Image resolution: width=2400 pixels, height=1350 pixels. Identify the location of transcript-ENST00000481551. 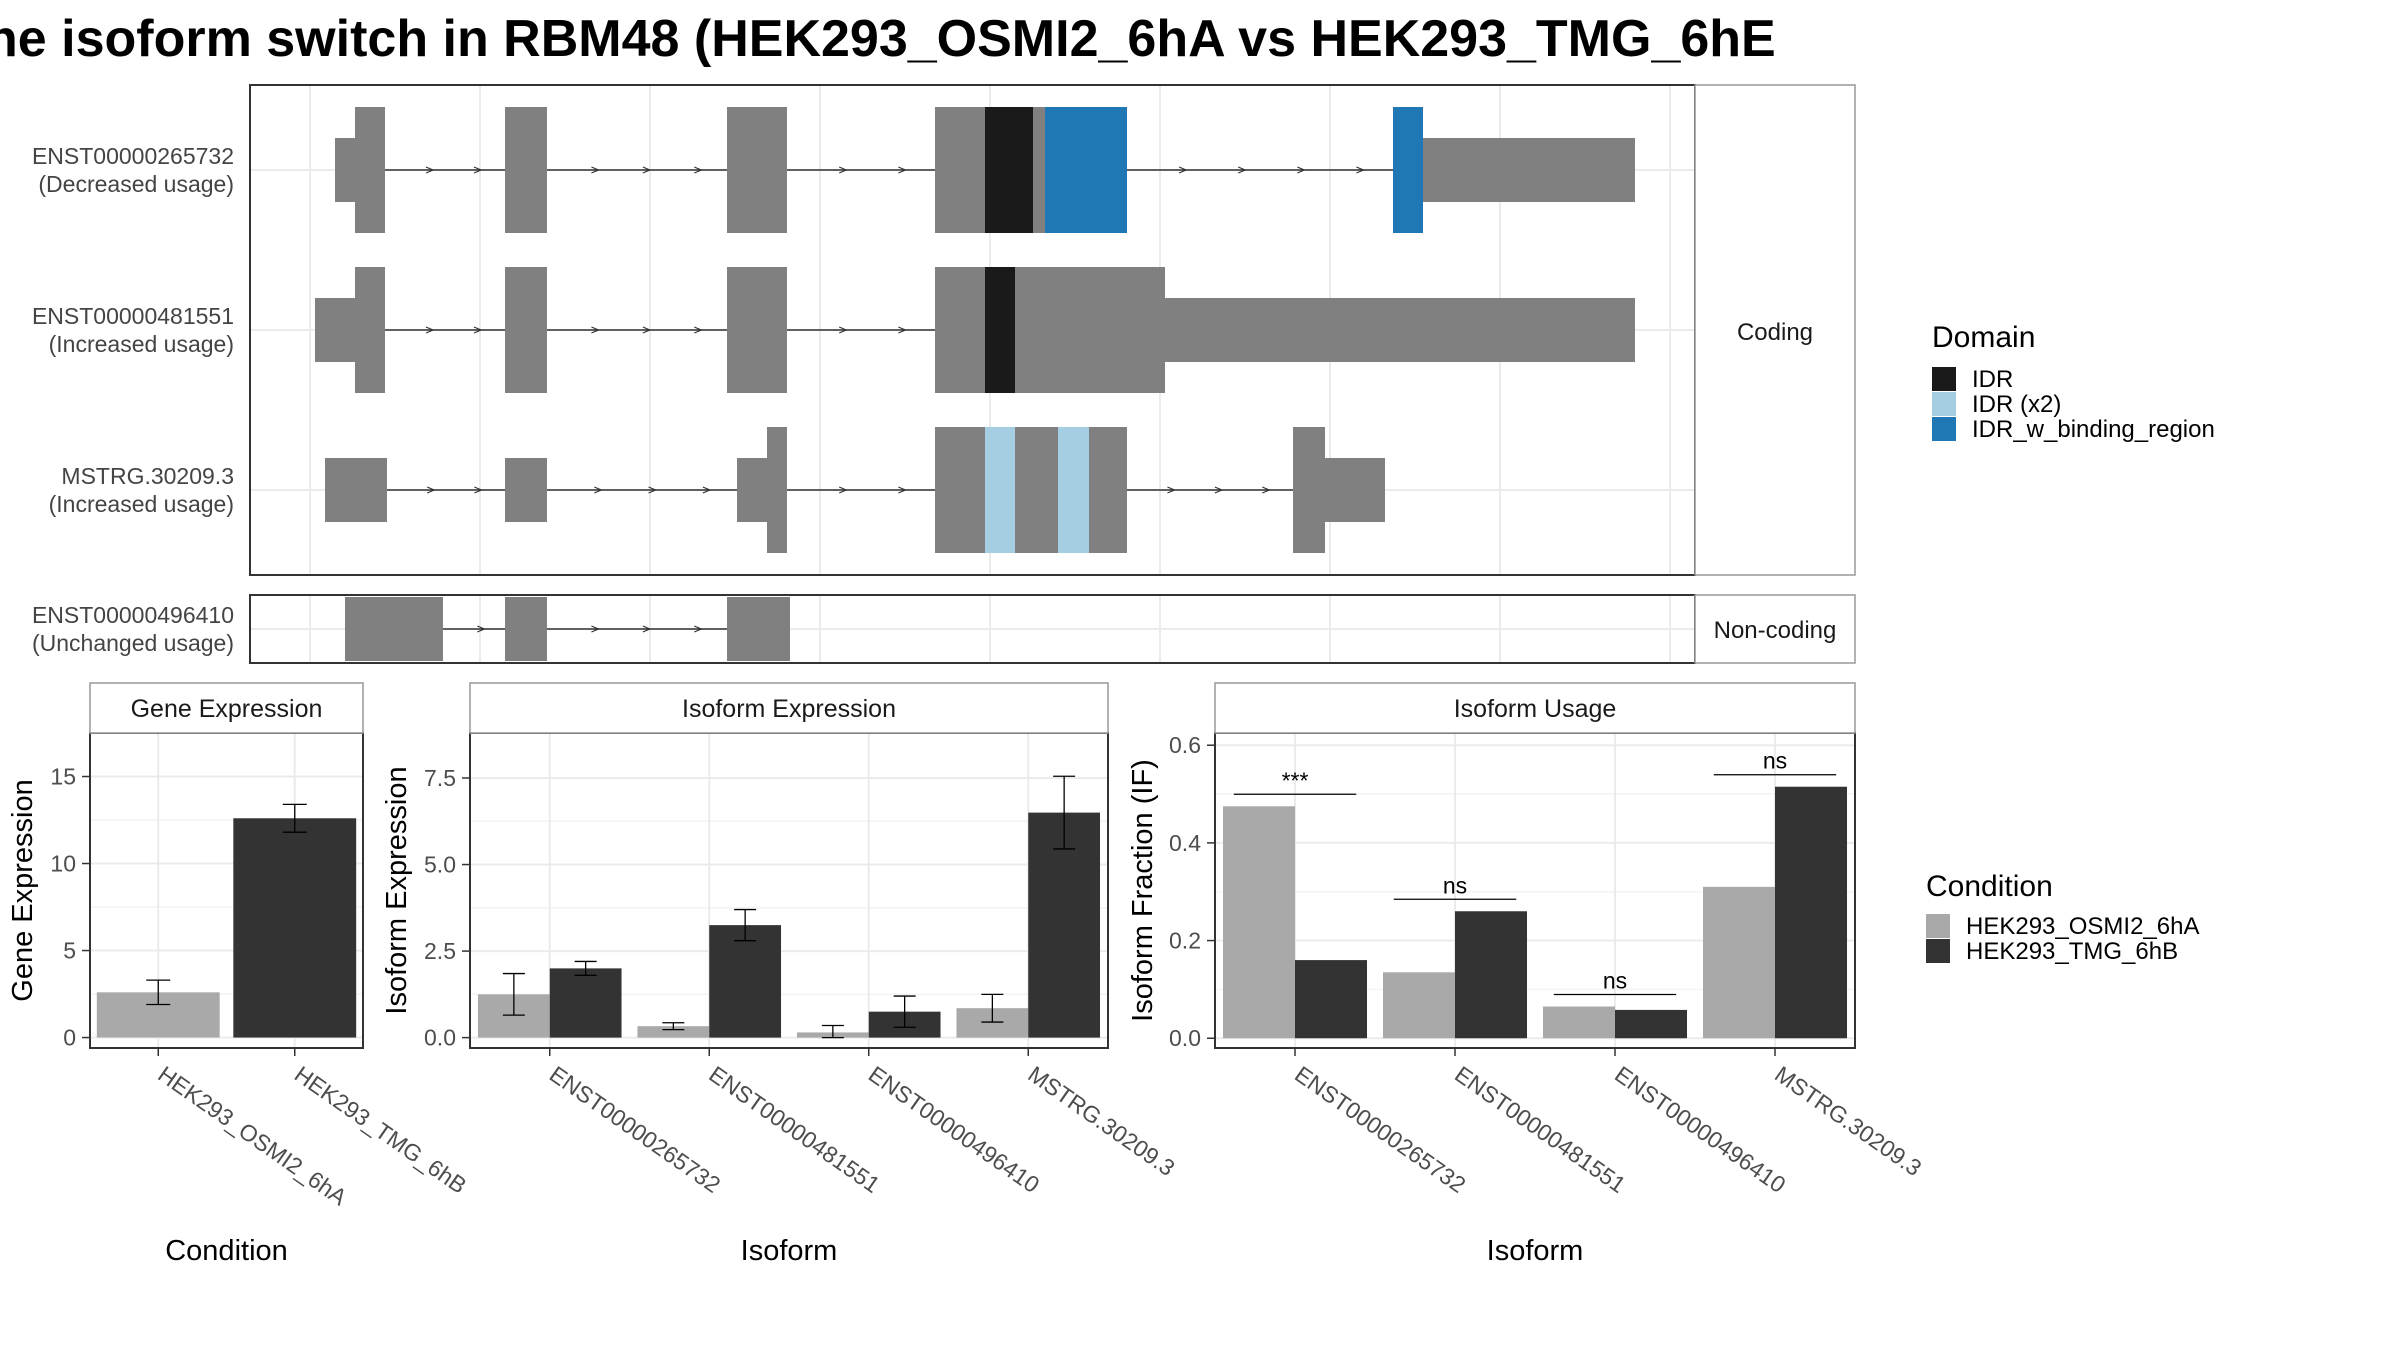
(975, 330).